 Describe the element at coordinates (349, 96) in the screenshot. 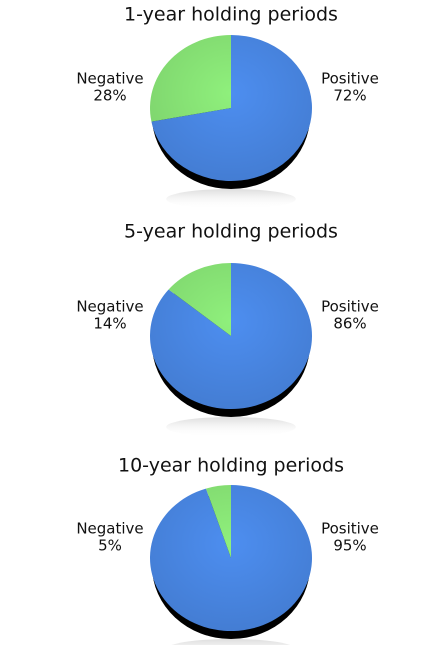

I see `slice-value: 72%` at that location.